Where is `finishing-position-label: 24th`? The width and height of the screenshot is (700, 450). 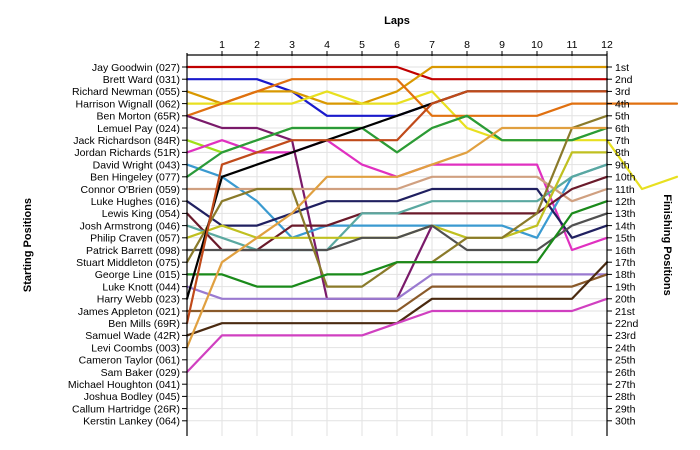
finishing-position-label: 24th is located at coordinates (625, 348).